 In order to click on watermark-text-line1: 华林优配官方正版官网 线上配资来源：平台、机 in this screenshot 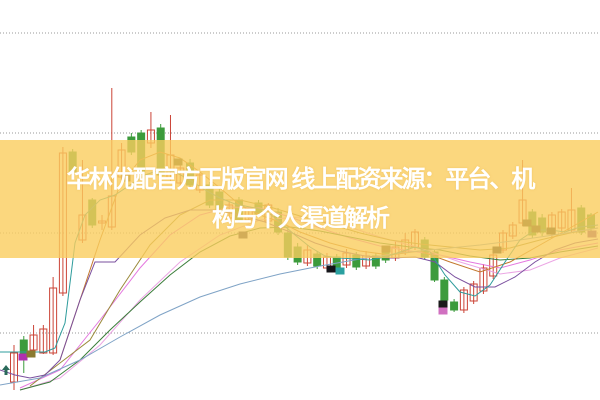, I will do `click(301, 179)`.